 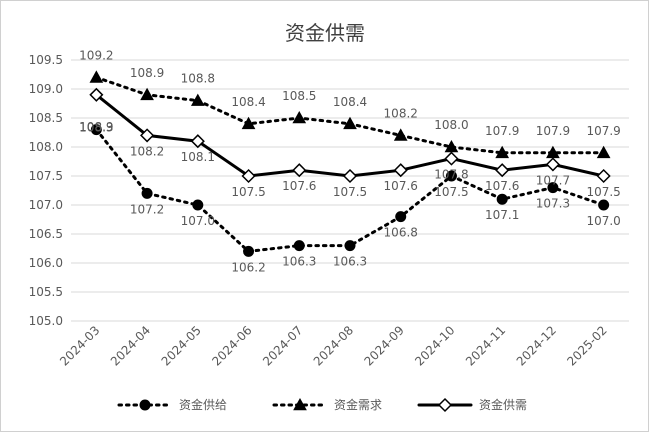 I want to click on legend-item: 资金供给, so click(x=172, y=404).